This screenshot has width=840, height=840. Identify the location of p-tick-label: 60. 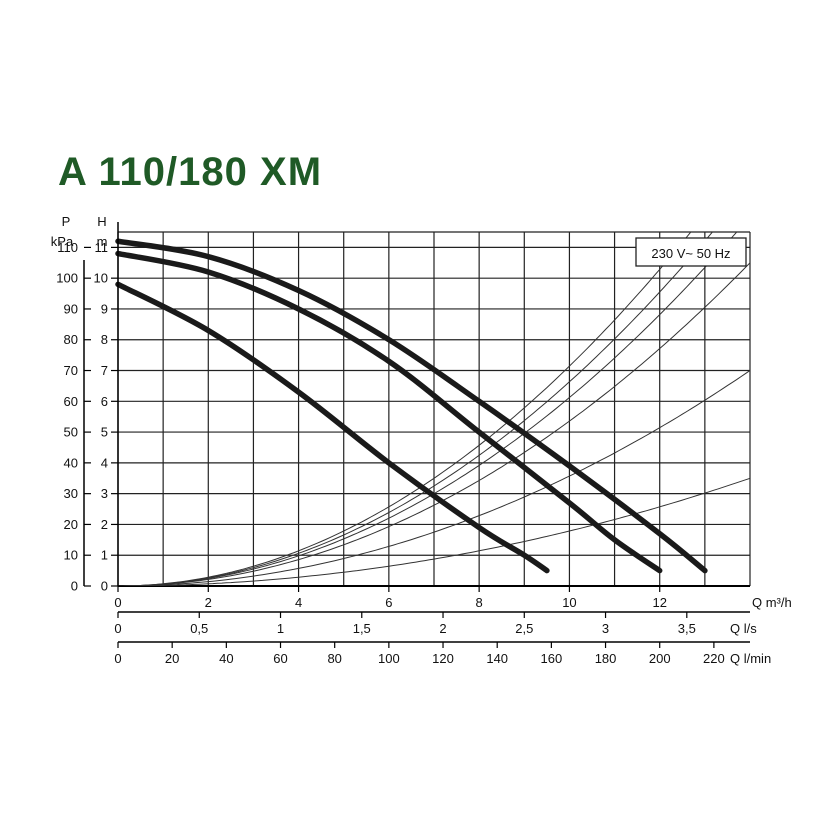
(71, 401).